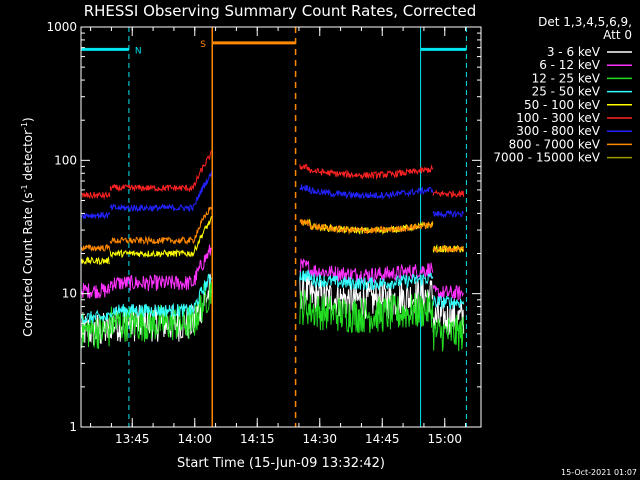 This screenshot has width=640, height=480. I want to click on legend-header-2: Att 0, so click(617, 35).